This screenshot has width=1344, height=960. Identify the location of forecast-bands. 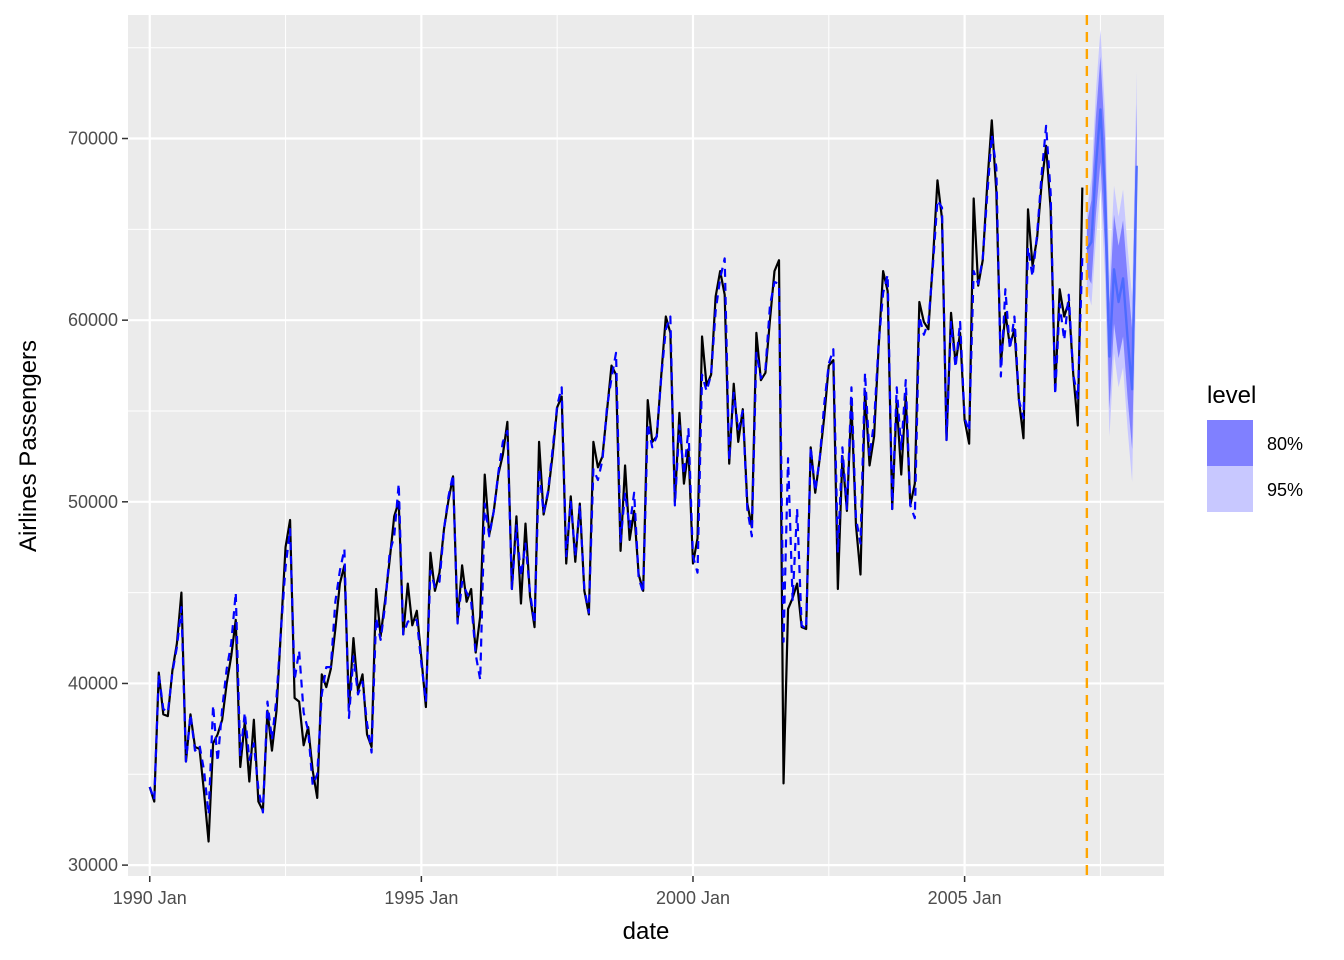
(1111, 255).